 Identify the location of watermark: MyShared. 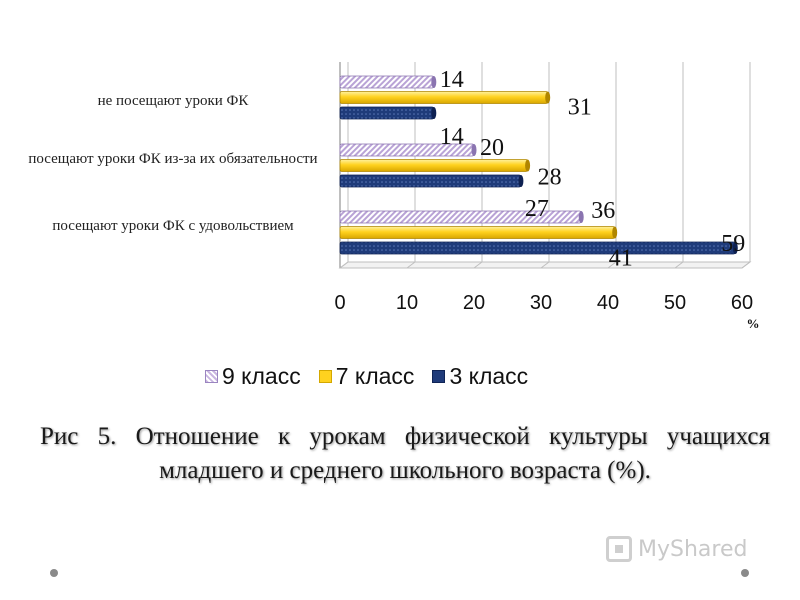
(676, 549).